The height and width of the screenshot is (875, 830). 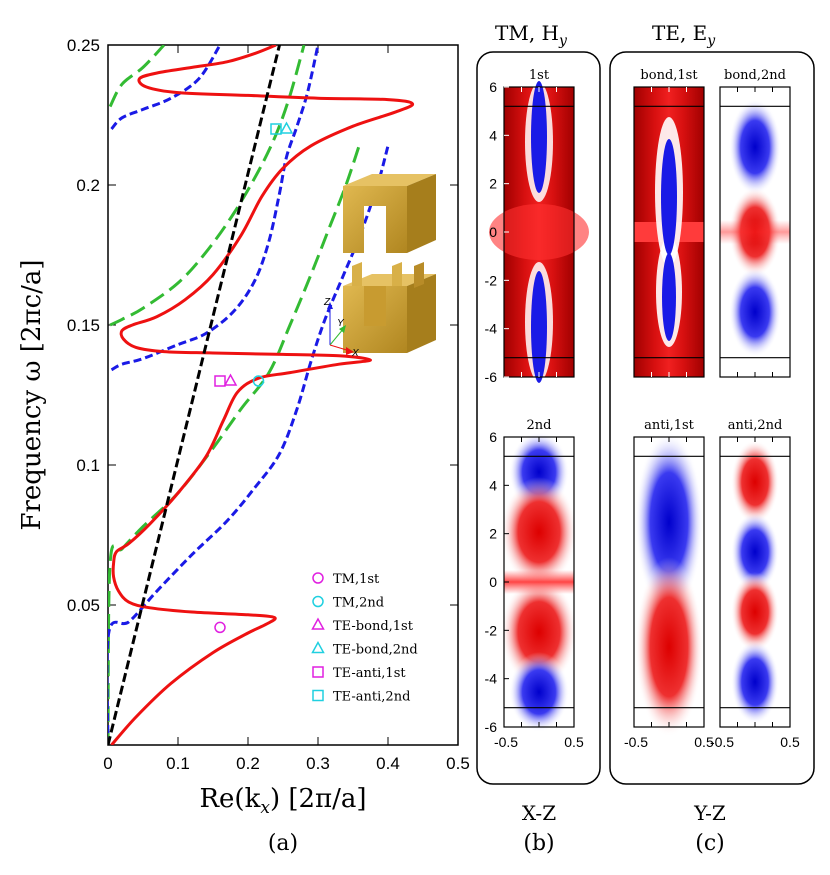 I want to click on split-ring-structure-icon, so click(x=389, y=263).